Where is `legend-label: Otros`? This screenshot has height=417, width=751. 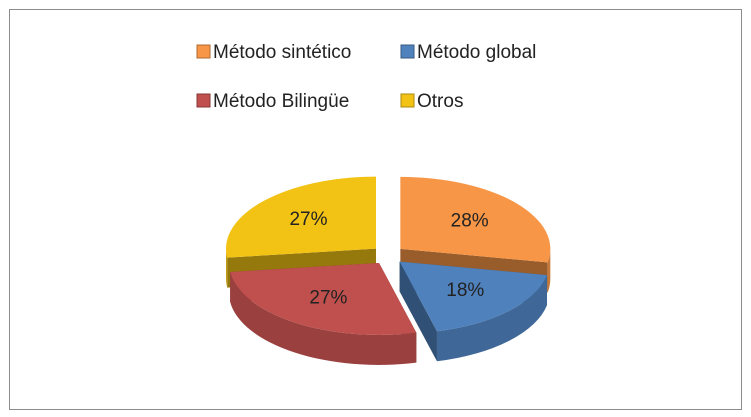 legend-label: Otros is located at coordinates (440, 101).